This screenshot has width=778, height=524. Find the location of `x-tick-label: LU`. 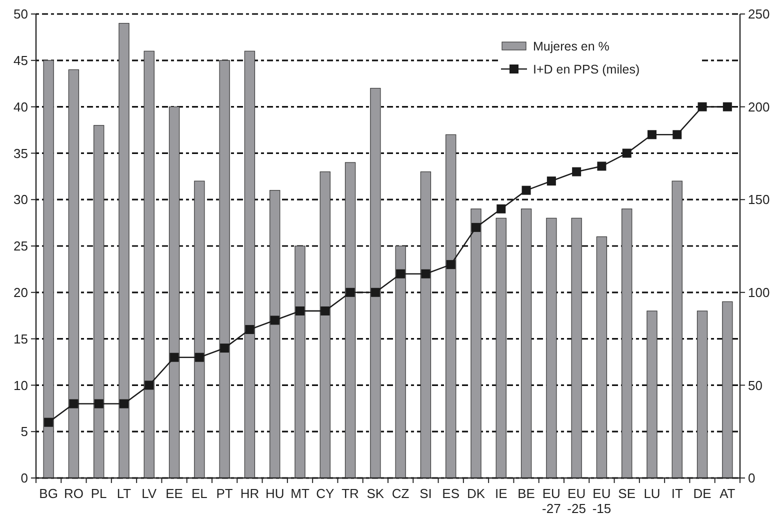

x-tick-label: LU is located at coordinates (652, 493).